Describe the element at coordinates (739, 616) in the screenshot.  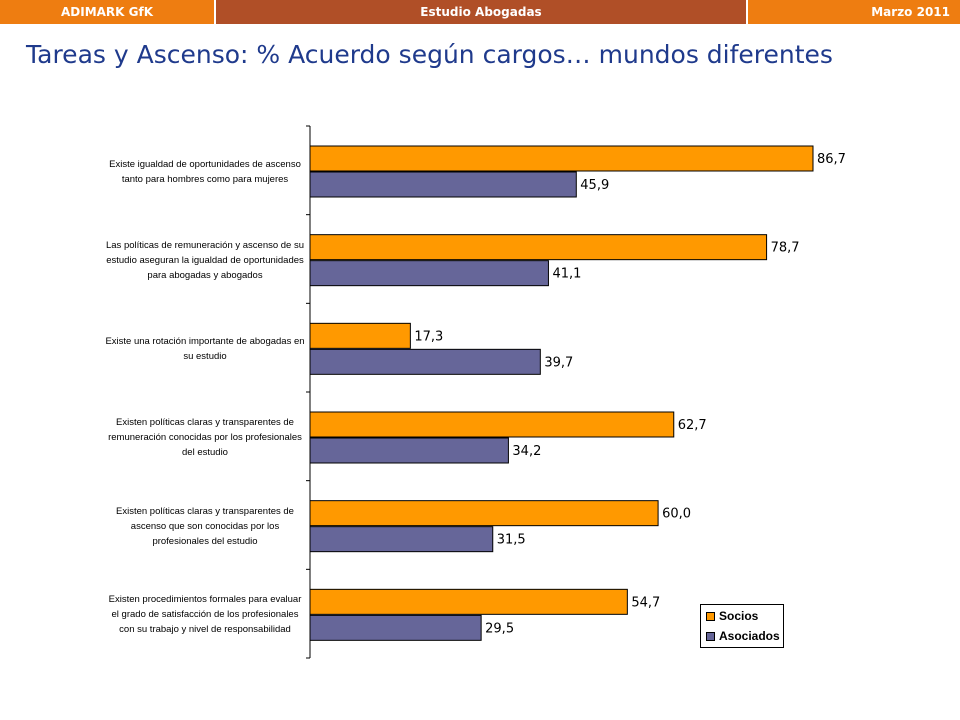
I see `legend-label-socios: Socios` at that location.